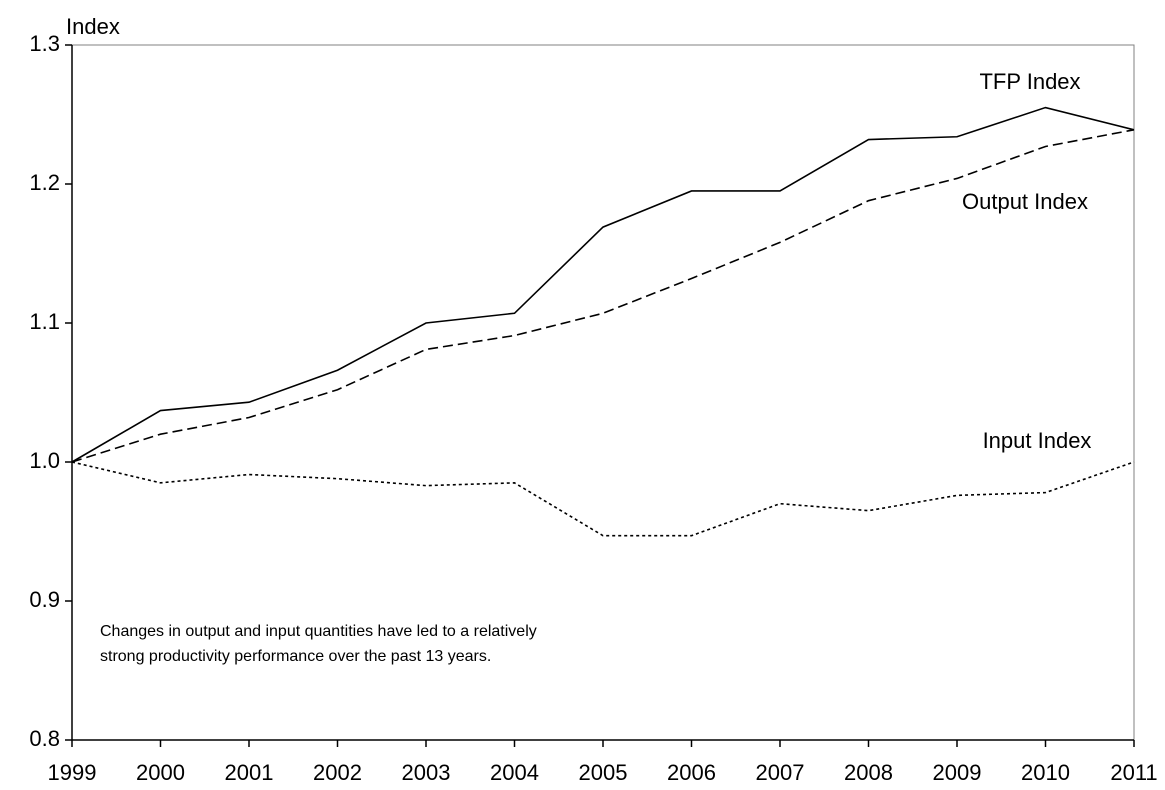  I want to click on x-tick-label: 2008, so click(868, 772).